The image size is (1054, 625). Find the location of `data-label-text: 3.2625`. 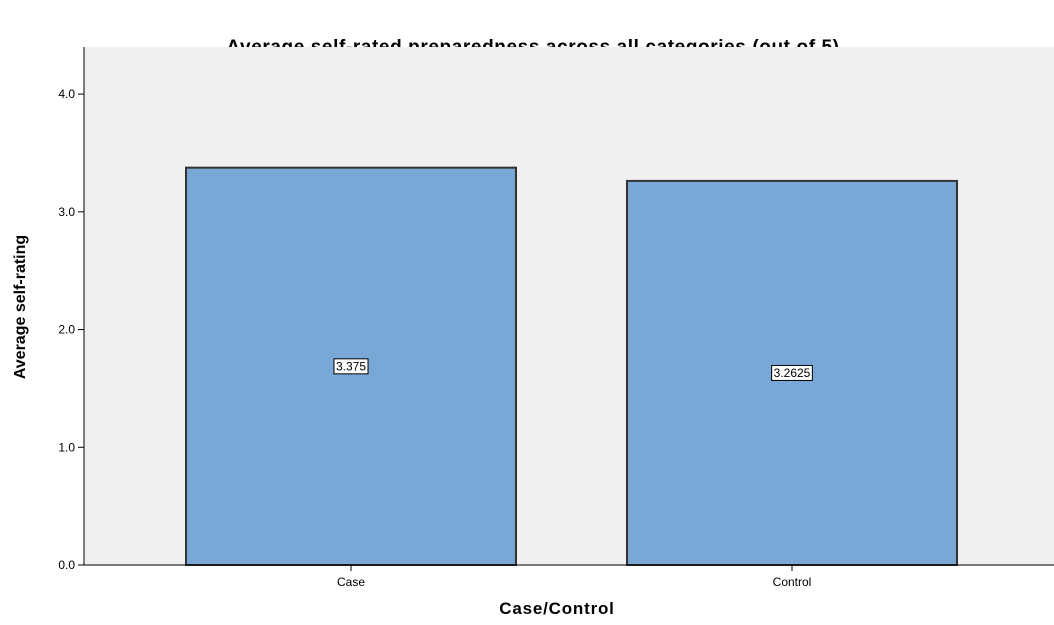

data-label-text: 3.2625 is located at coordinates (792, 373).